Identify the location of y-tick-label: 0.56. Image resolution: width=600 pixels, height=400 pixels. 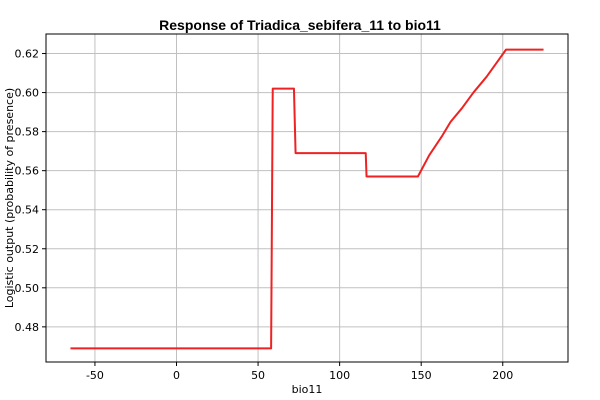
(27, 171).